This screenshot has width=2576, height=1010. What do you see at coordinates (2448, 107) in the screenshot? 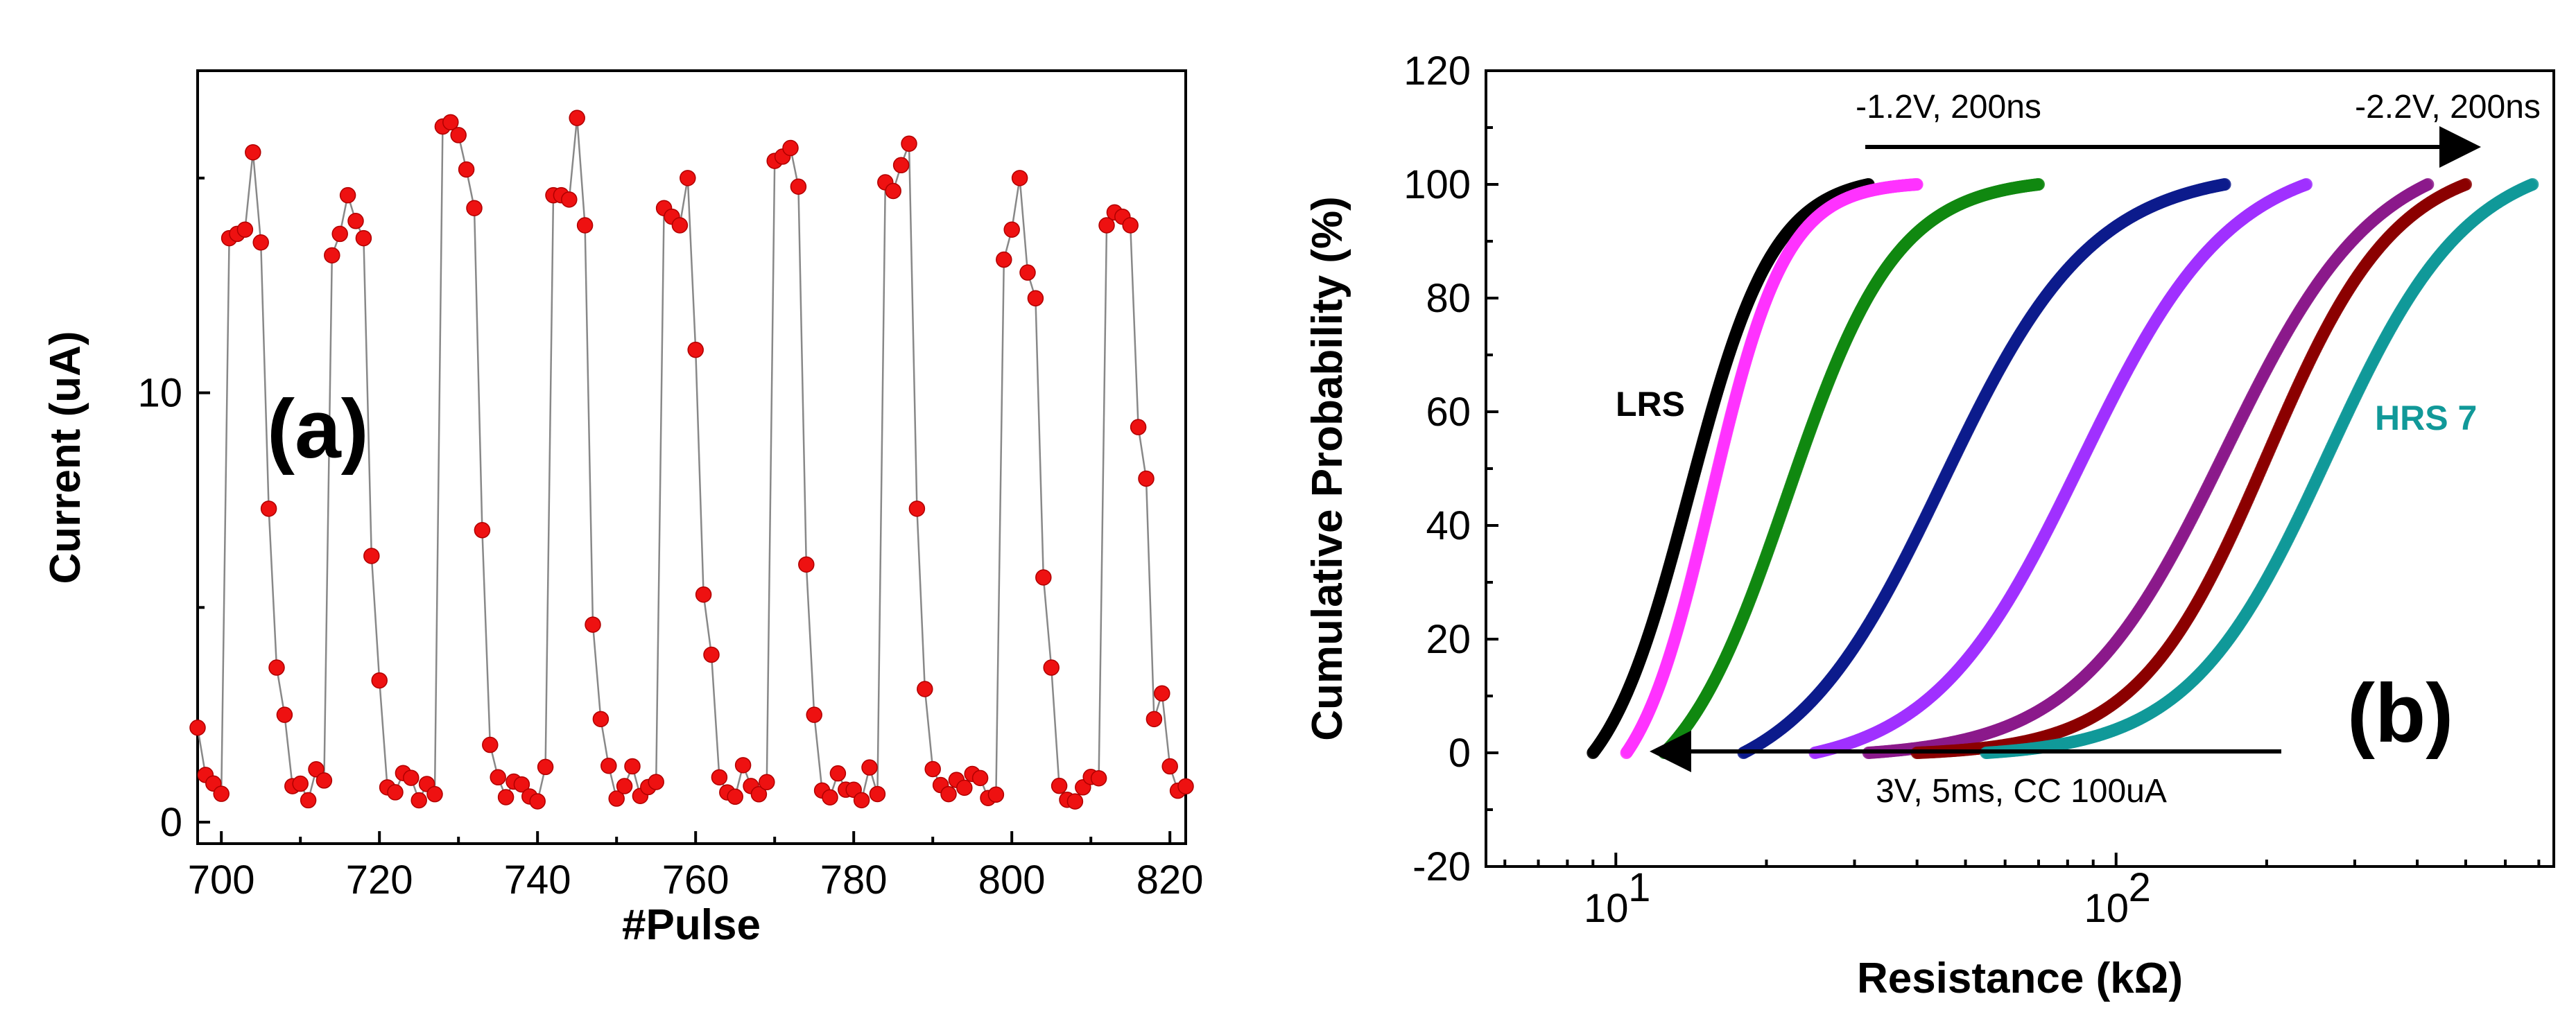
I see `set-label-right: -2.2V, 200ns` at bounding box center [2448, 107].